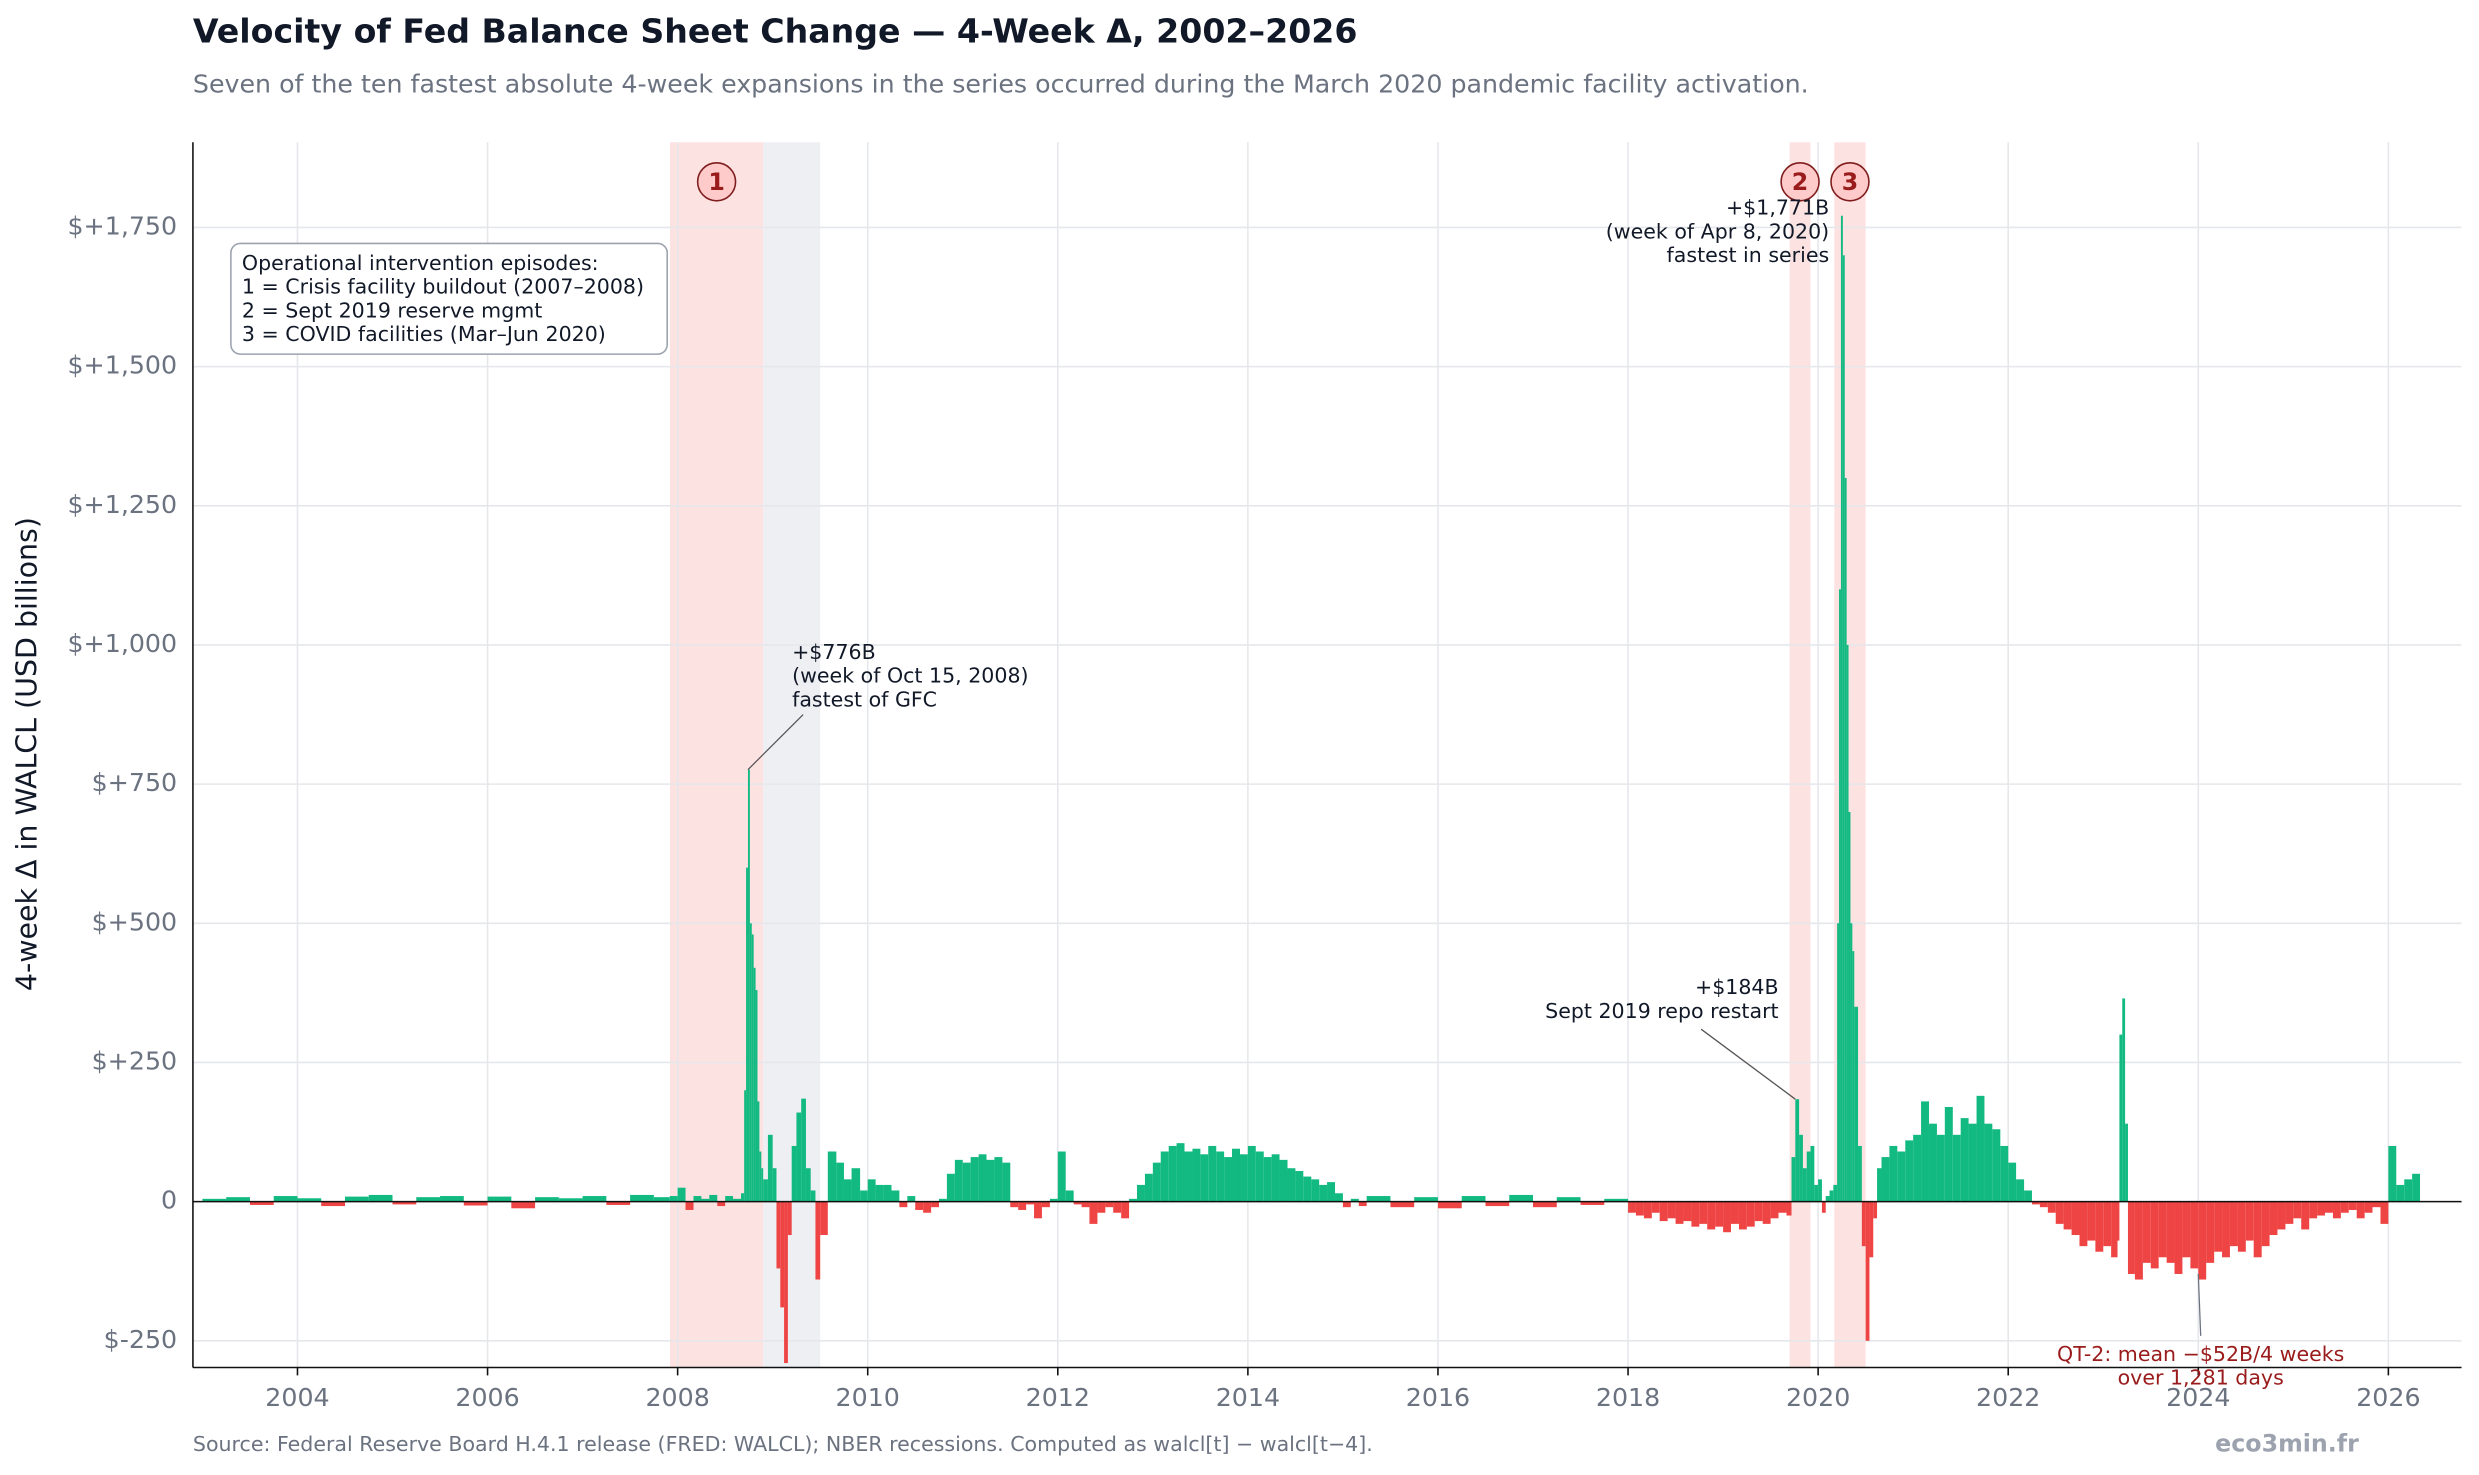 The width and height of the screenshot is (2479, 1475). What do you see at coordinates (140, 1339) in the screenshot?
I see `y-tick-label: $-250` at bounding box center [140, 1339].